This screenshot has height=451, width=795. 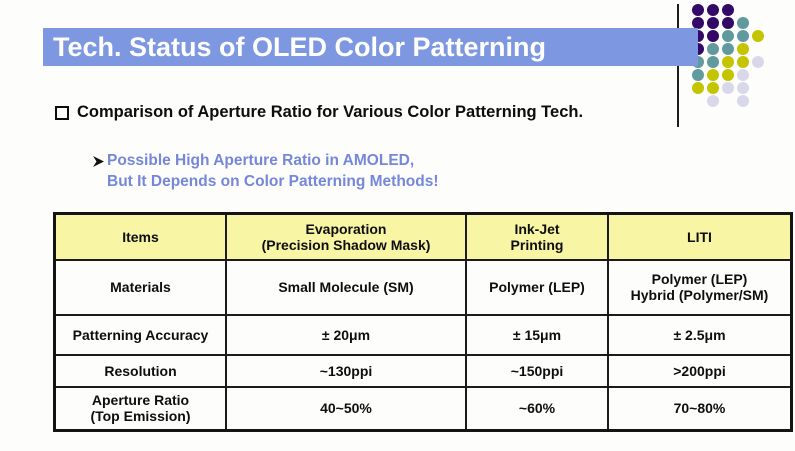 I want to click on cell-accuracy-inkjet: ± 15μm, so click(x=537, y=334).